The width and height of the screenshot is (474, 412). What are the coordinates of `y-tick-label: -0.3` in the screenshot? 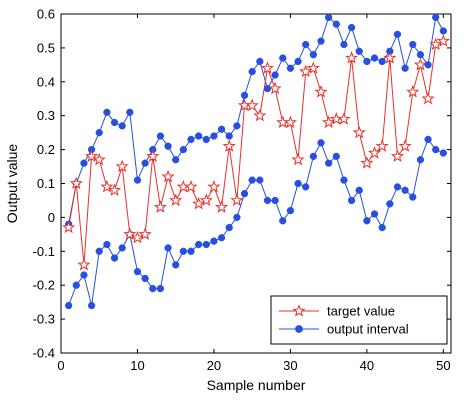 It's located at (44, 319).